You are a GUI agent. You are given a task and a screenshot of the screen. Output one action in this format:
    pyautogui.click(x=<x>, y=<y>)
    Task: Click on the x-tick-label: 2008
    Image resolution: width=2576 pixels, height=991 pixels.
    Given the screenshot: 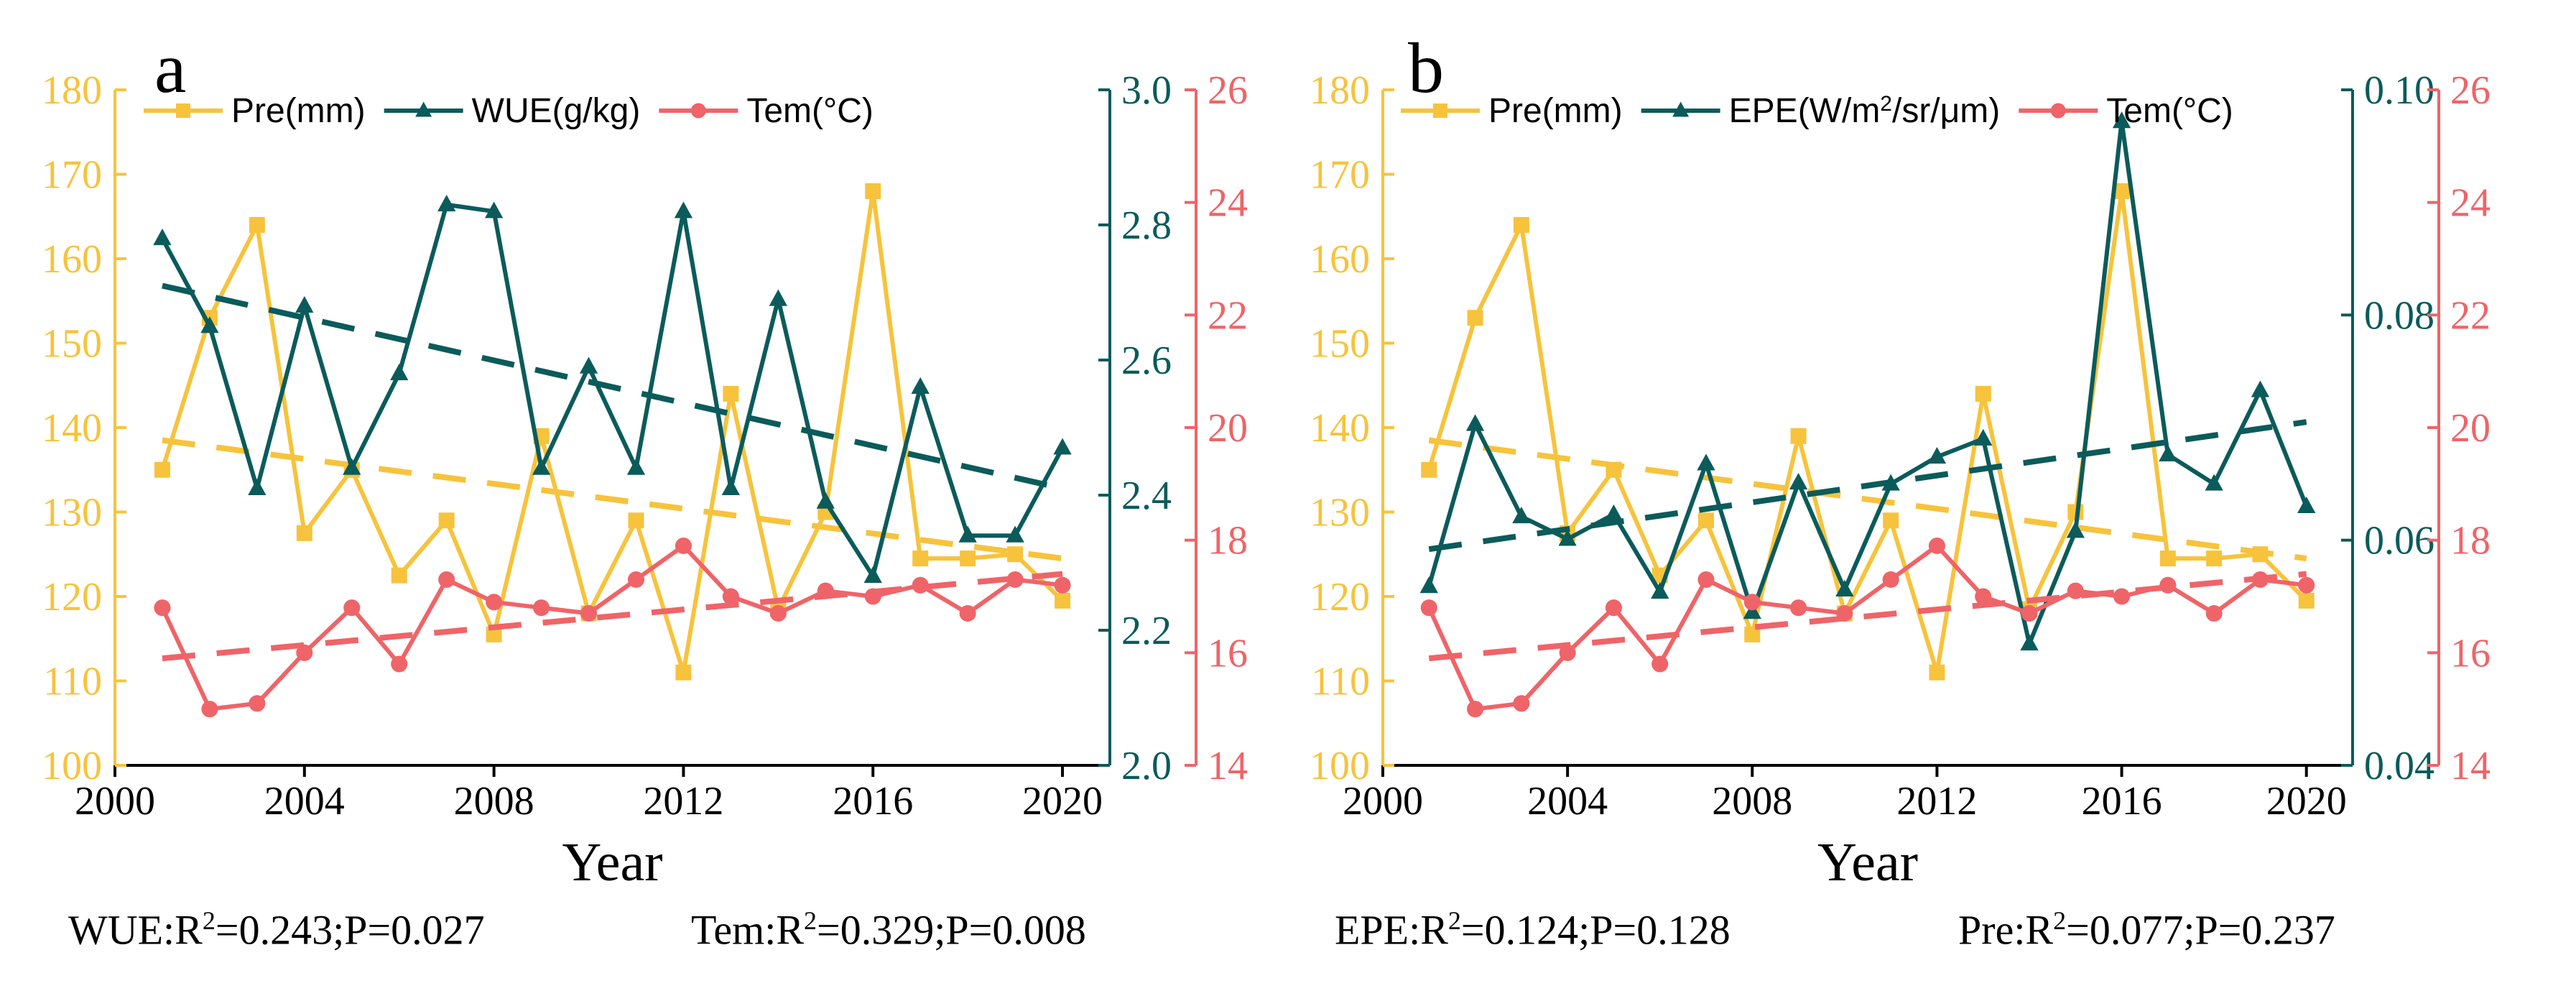 What is the action you would take?
    pyautogui.click(x=494, y=801)
    